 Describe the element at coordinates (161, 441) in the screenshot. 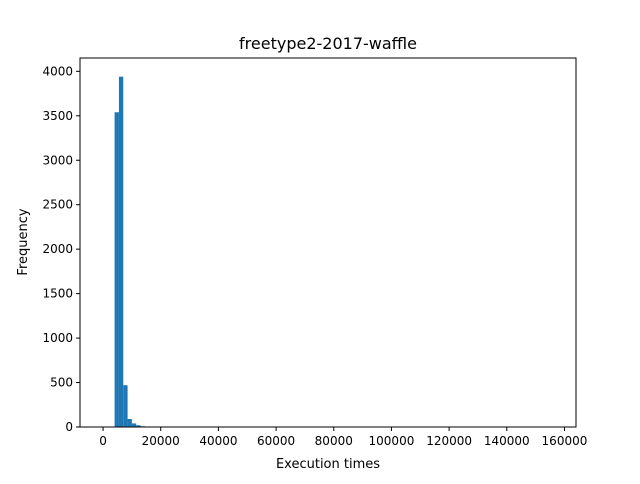

I see `x-tick-label-1: 20000` at that location.